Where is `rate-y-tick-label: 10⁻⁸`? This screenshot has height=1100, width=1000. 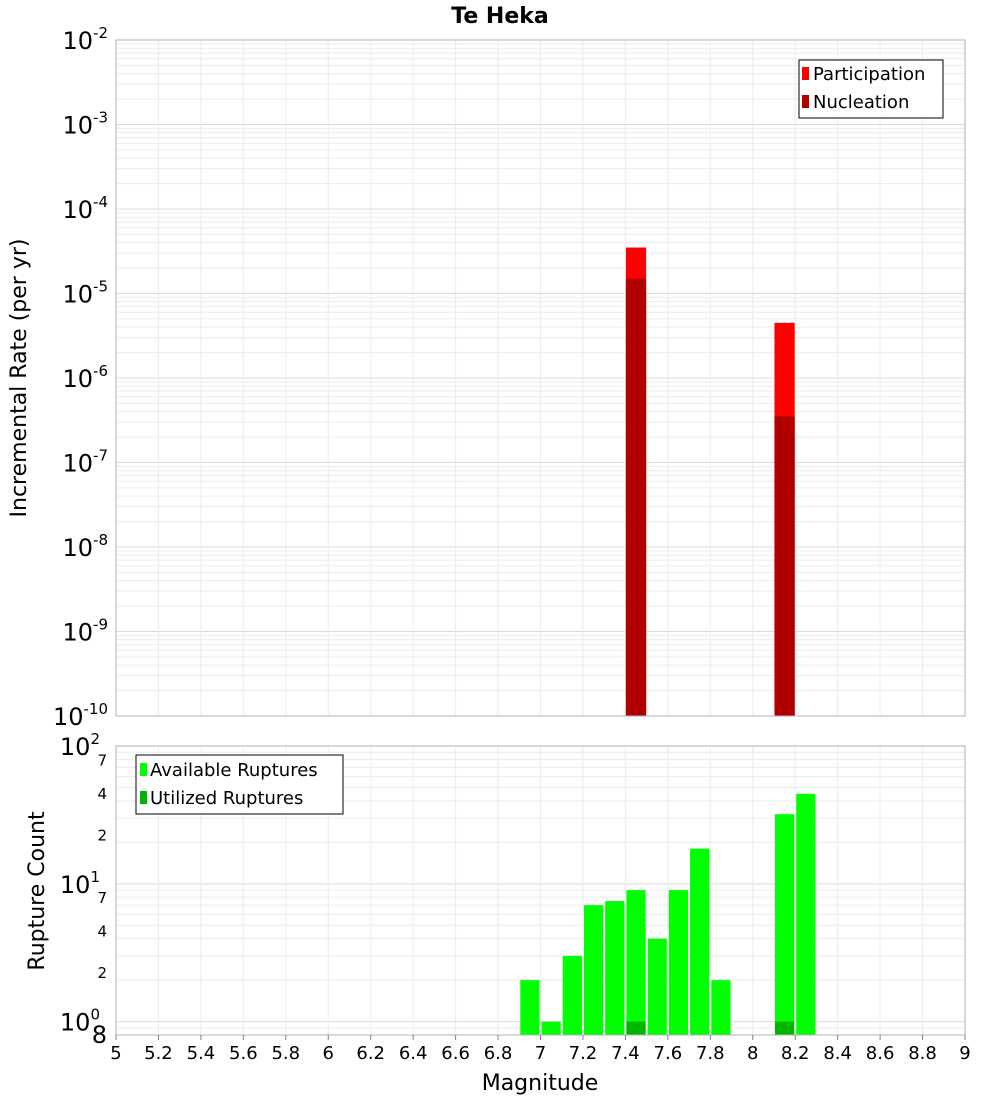
rate-y-tick-label: 10⁻⁸ is located at coordinates (85, 546).